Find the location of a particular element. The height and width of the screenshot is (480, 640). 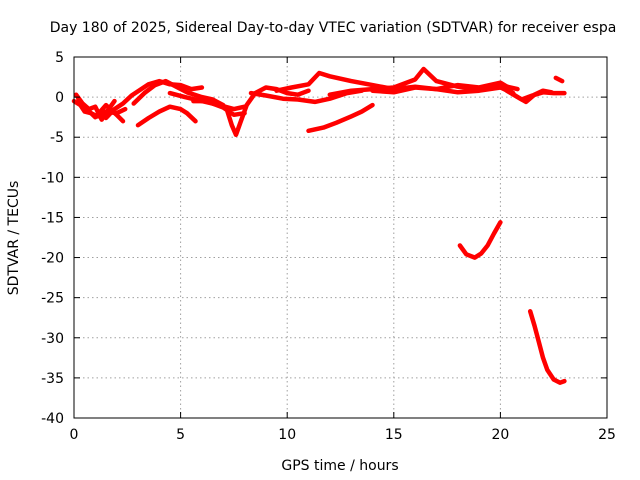

x-tick-label: 5 is located at coordinates (180, 435).